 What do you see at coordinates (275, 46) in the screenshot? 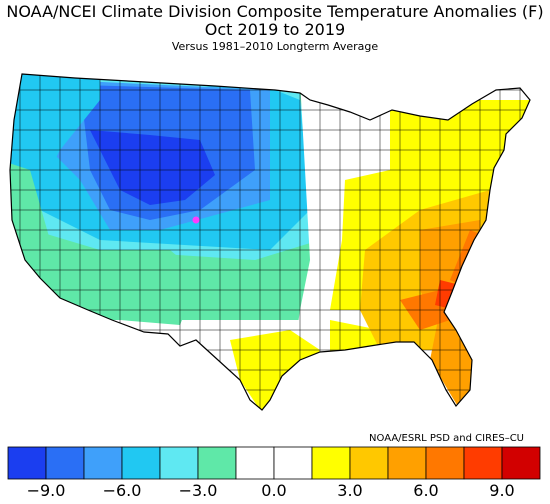
I see `map-subtitle: Versus 1981–2010 Longterm Average` at bounding box center [275, 46].